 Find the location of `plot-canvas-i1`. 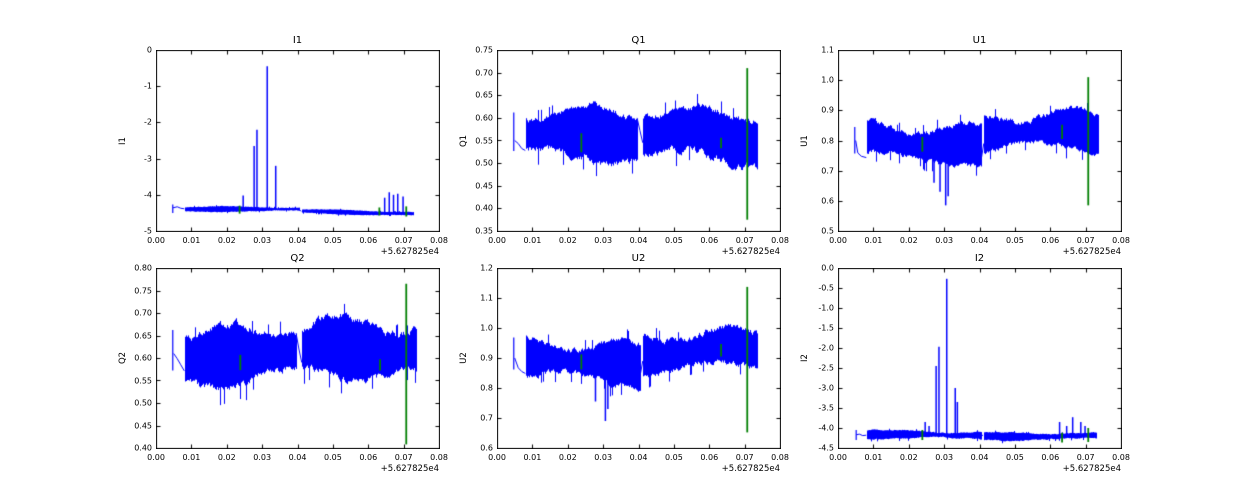

plot-canvas-i1 is located at coordinates (298, 141).